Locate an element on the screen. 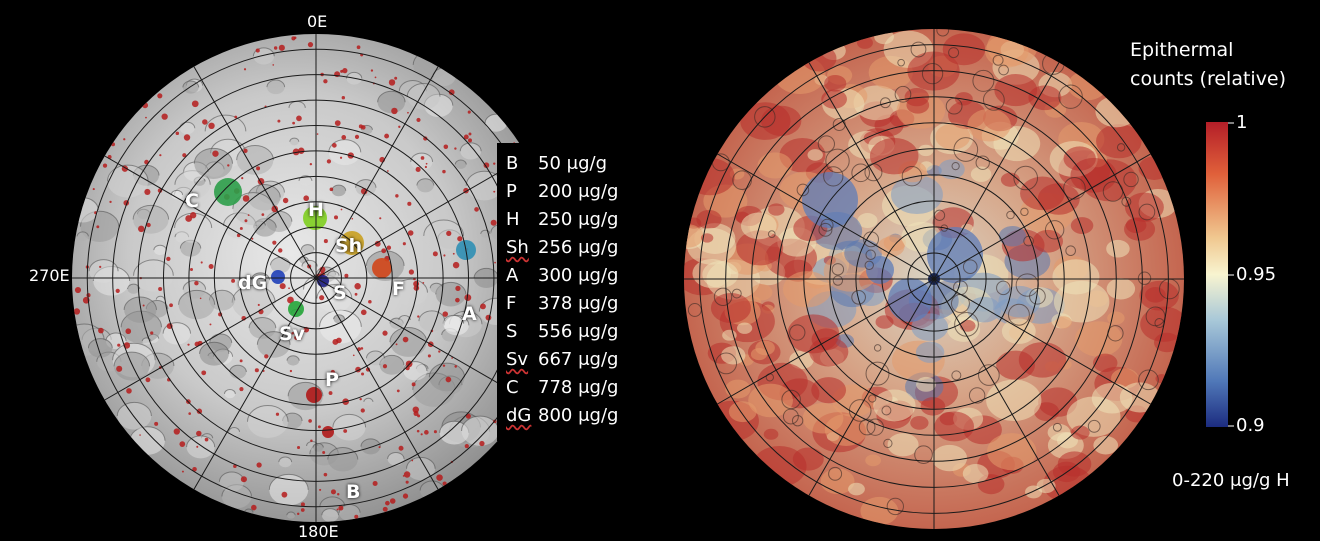  crater-marker-p is located at coordinates (314, 395).